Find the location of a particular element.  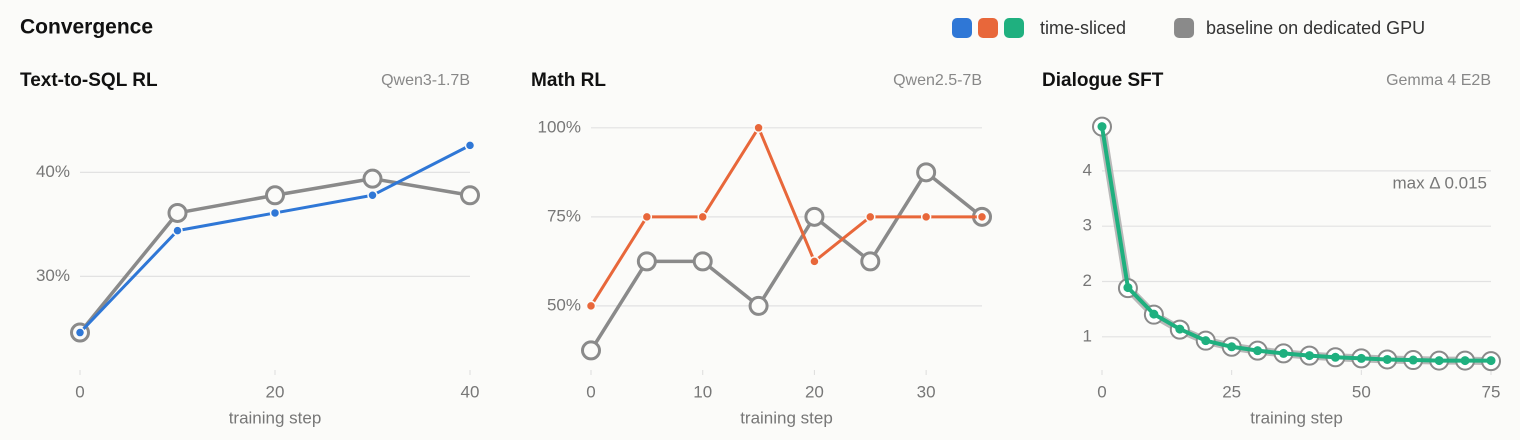

page-title: Convergence is located at coordinates (86, 27).